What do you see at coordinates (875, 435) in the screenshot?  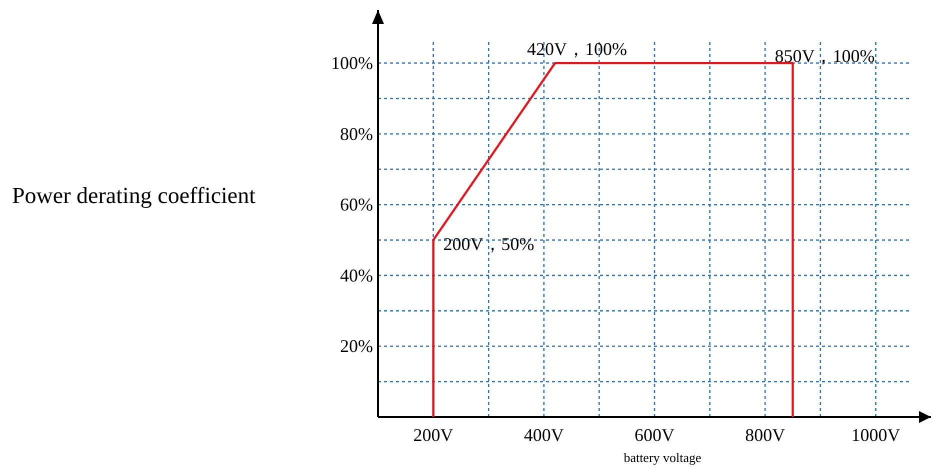 I see `x-tick-label: 1000V` at bounding box center [875, 435].